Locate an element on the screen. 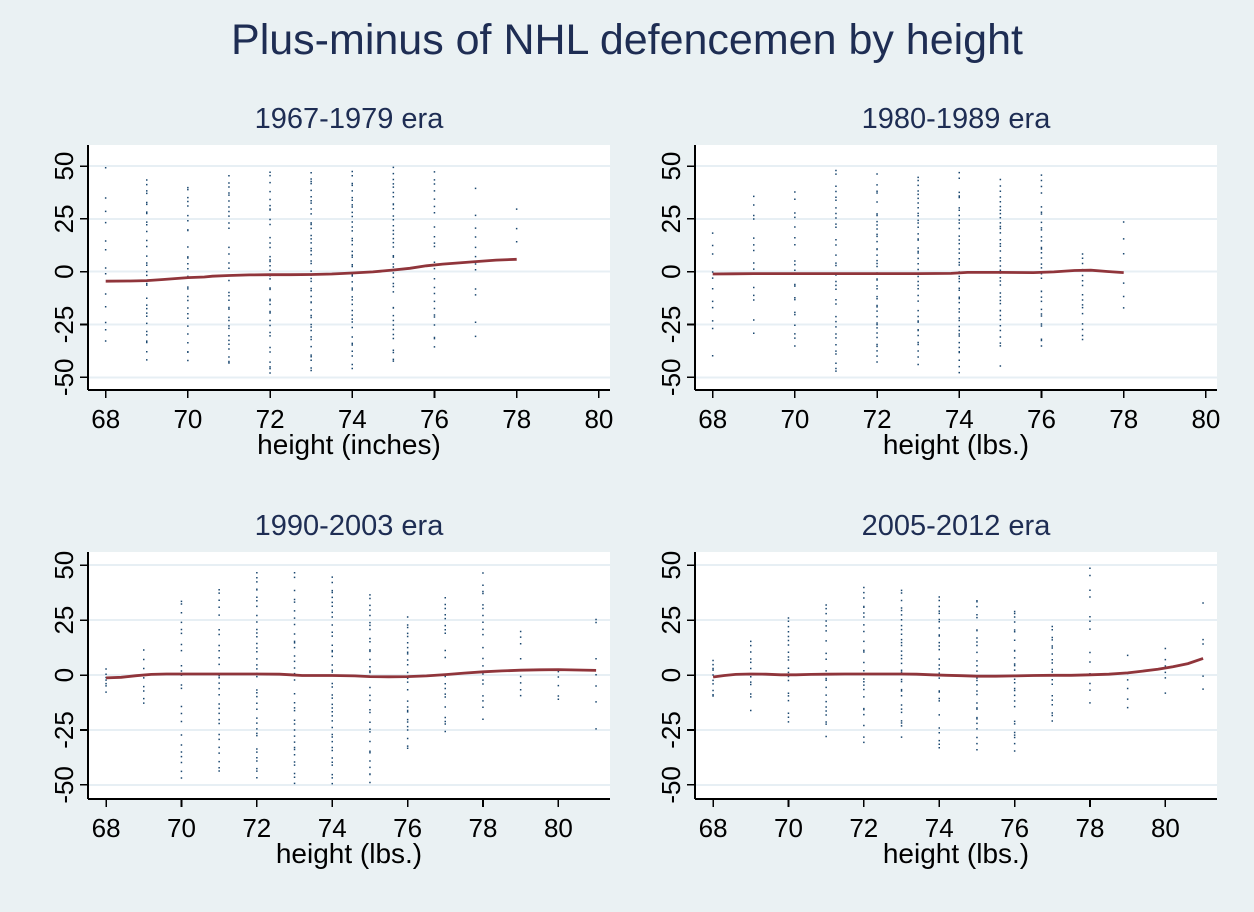 This screenshot has height=912, width=1254. subplot-title: 1990-2003 era is located at coordinates (350, 526).